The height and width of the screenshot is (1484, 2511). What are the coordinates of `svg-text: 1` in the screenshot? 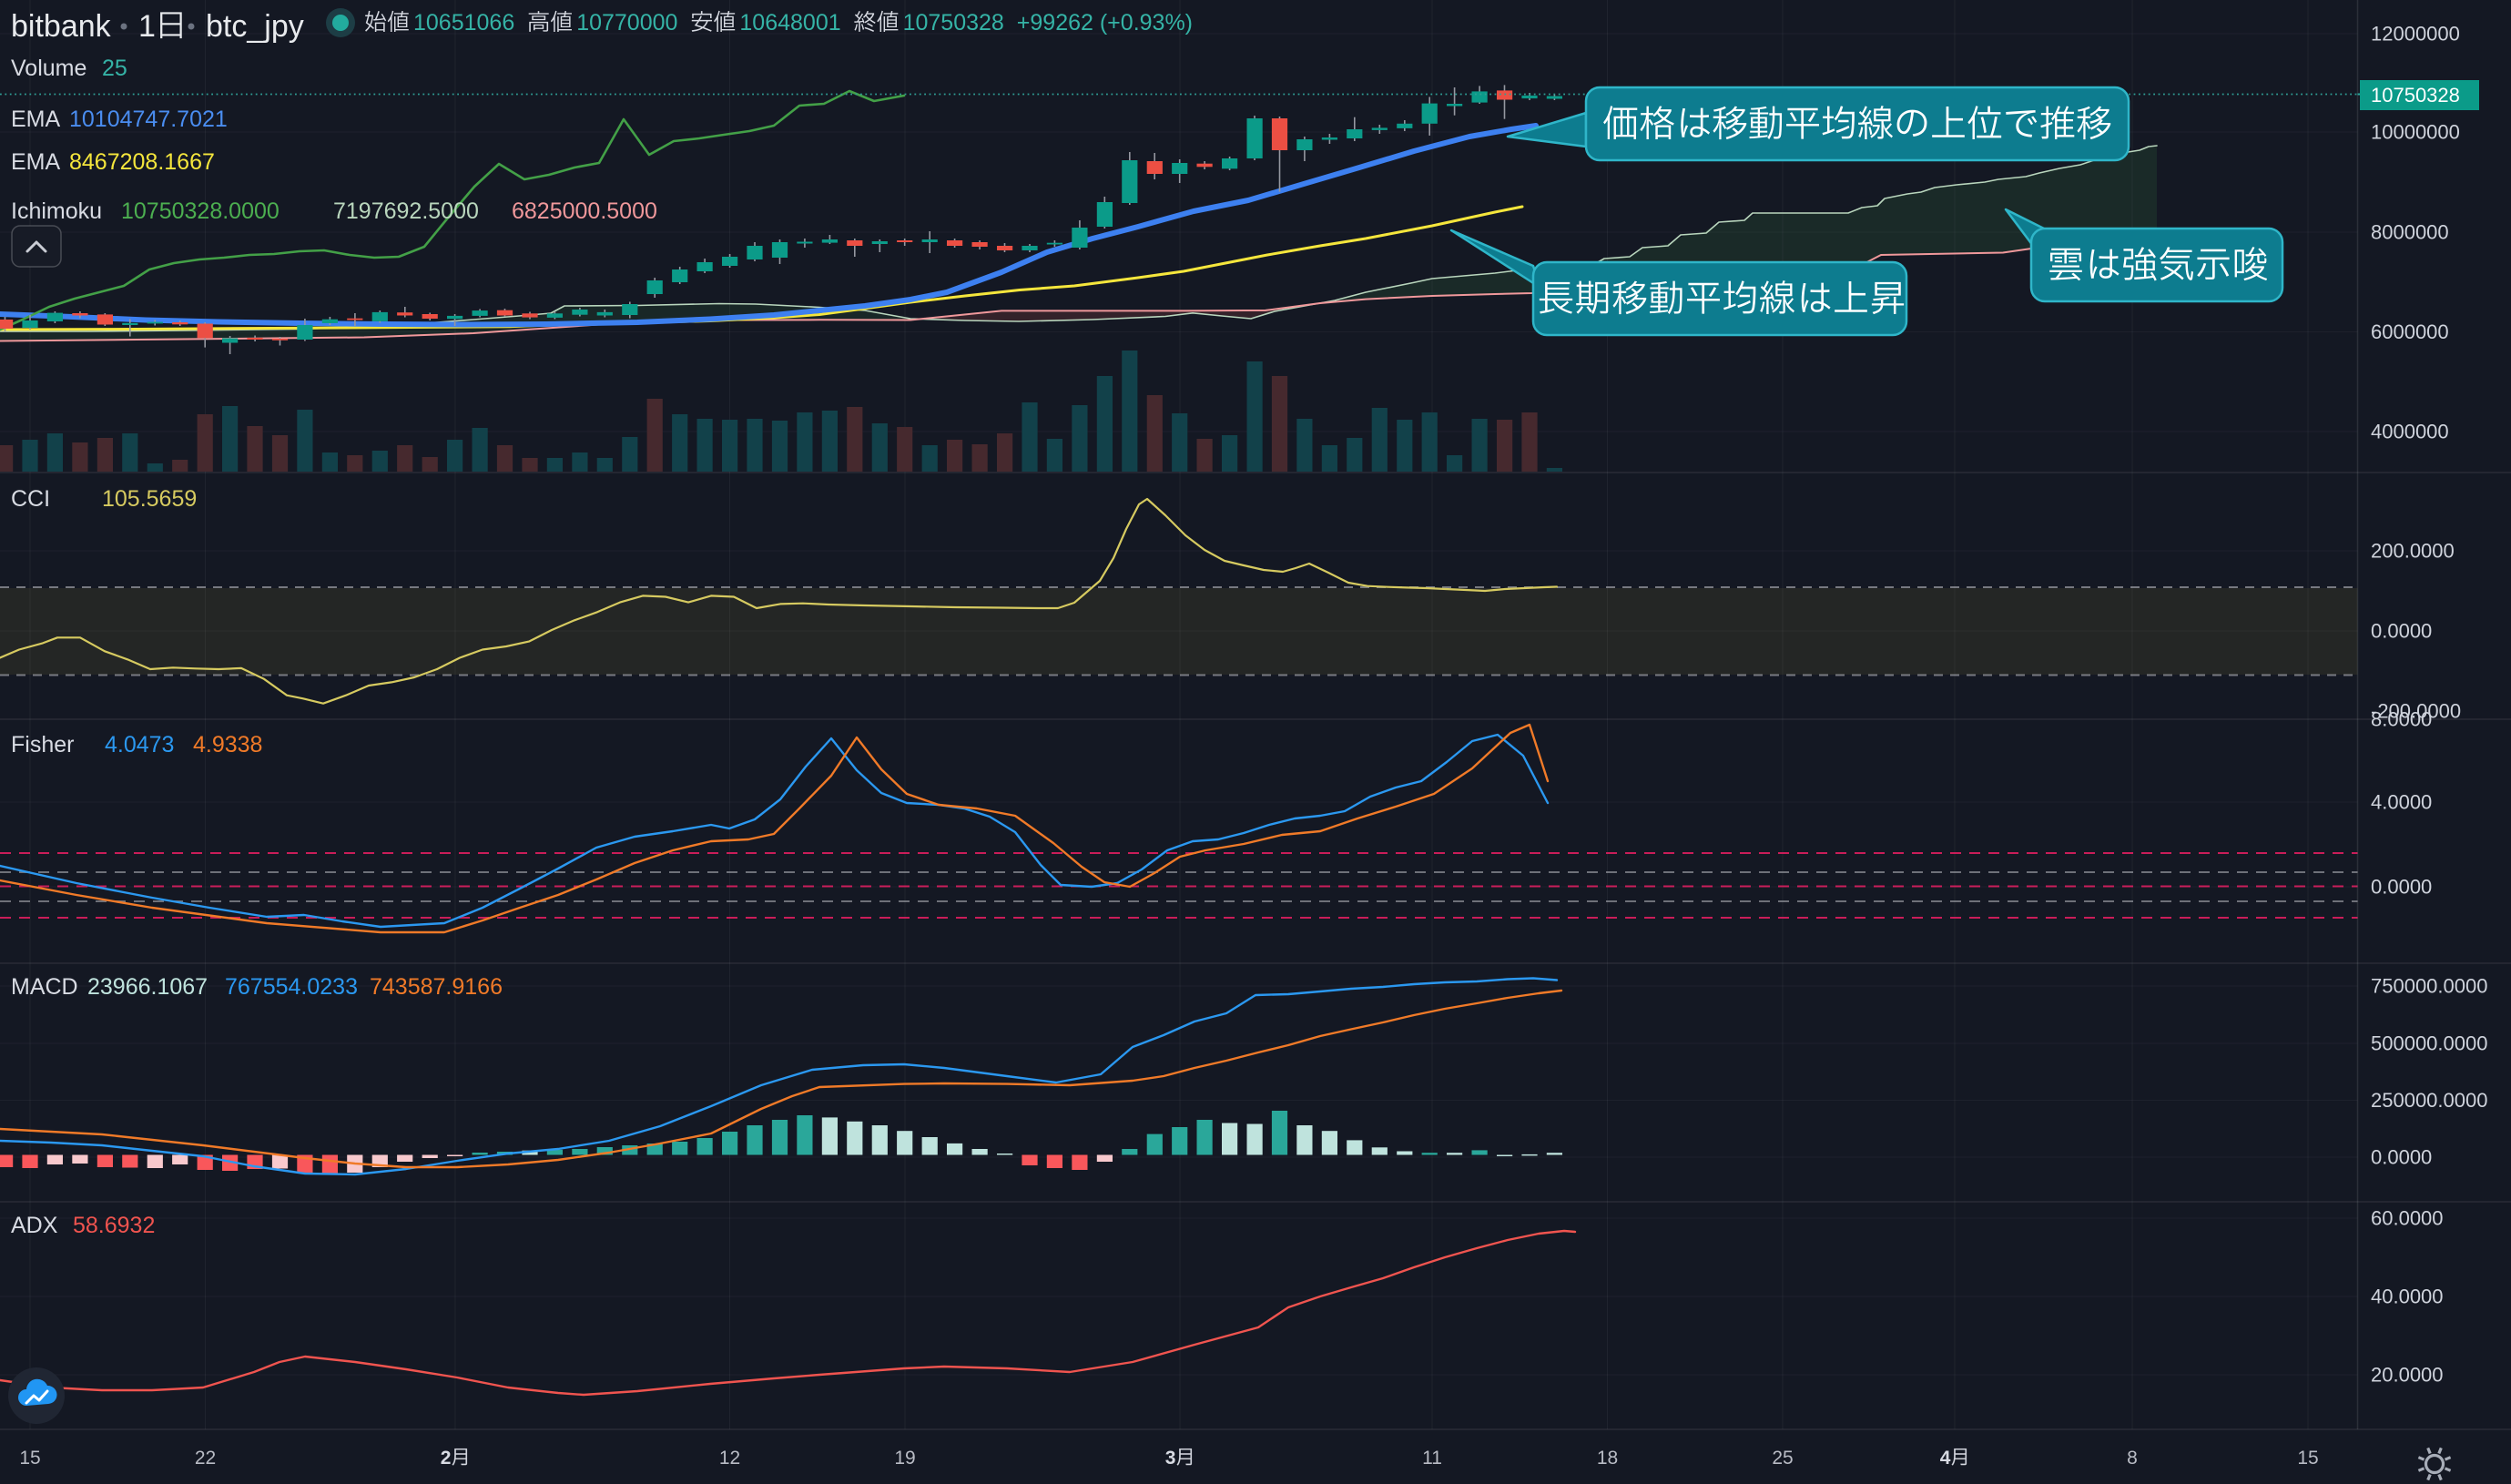 It's located at (147, 26).